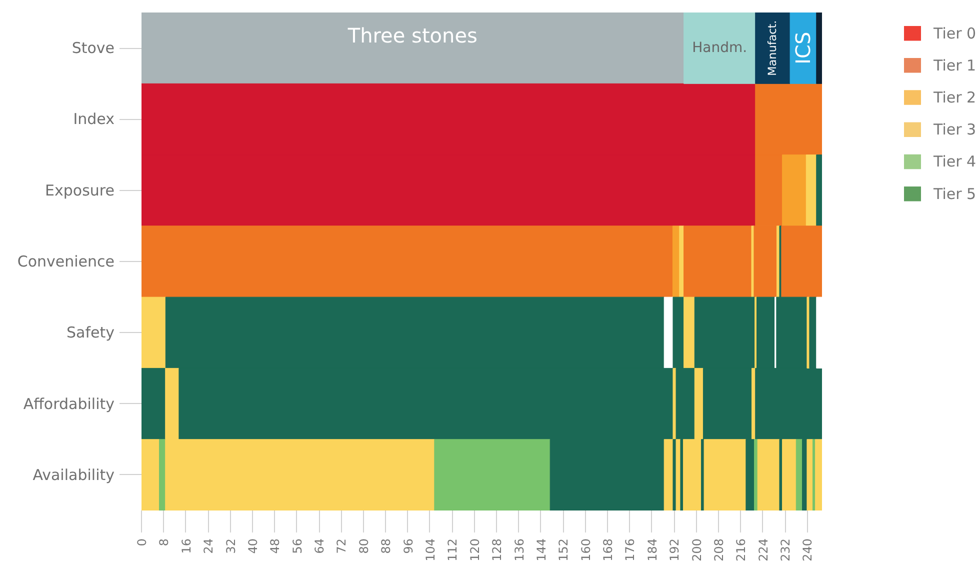  I want to click on x-tick-label: 184, so click(652, 550).